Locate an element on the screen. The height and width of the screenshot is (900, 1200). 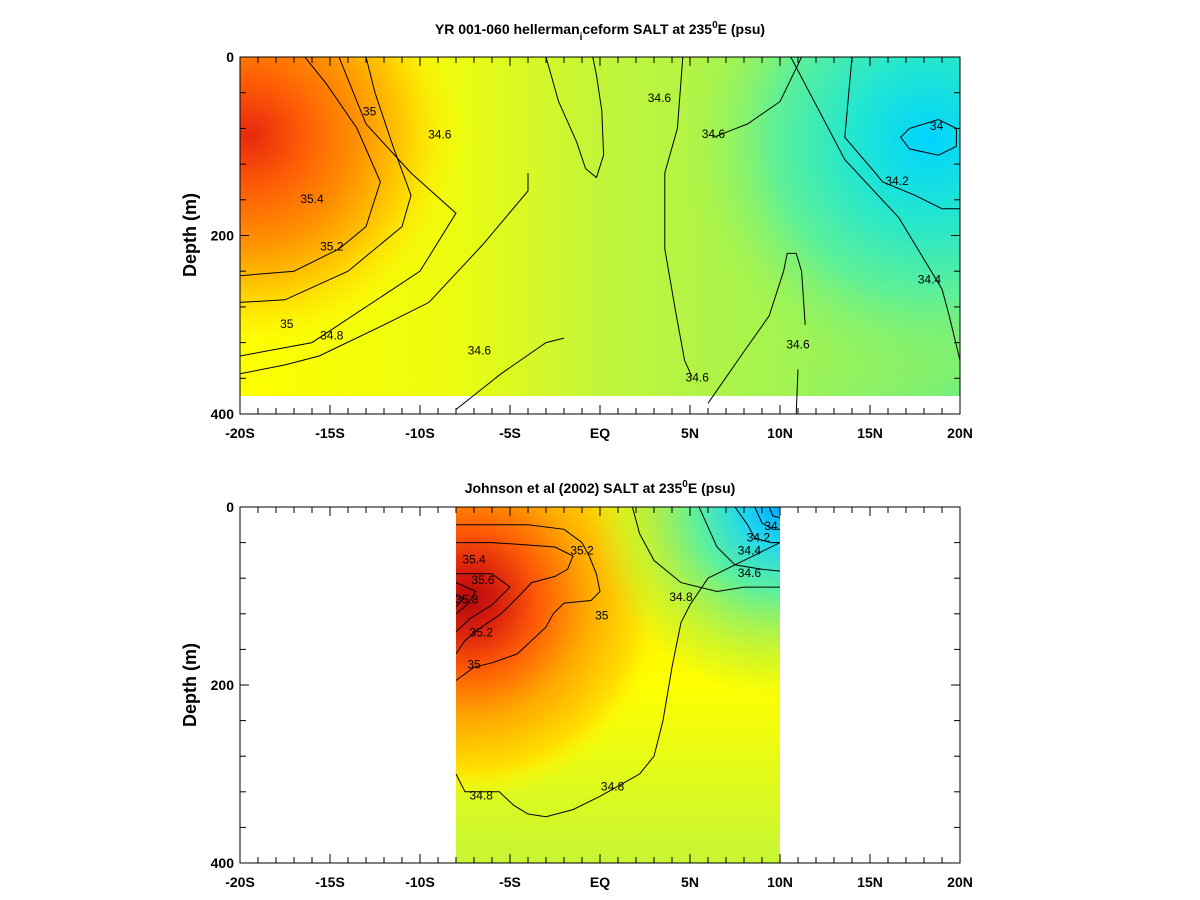
contour-lines is located at coordinates (618, 662).